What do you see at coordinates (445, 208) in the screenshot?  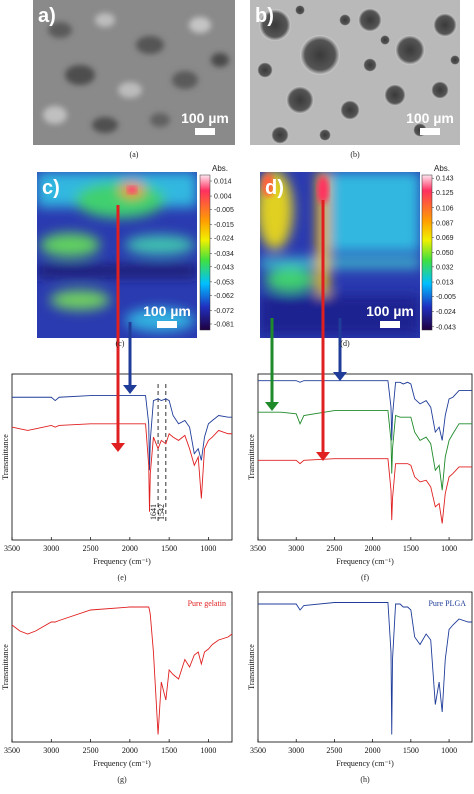 I see `colorbar-tick-label: 0.106` at bounding box center [445, 208].